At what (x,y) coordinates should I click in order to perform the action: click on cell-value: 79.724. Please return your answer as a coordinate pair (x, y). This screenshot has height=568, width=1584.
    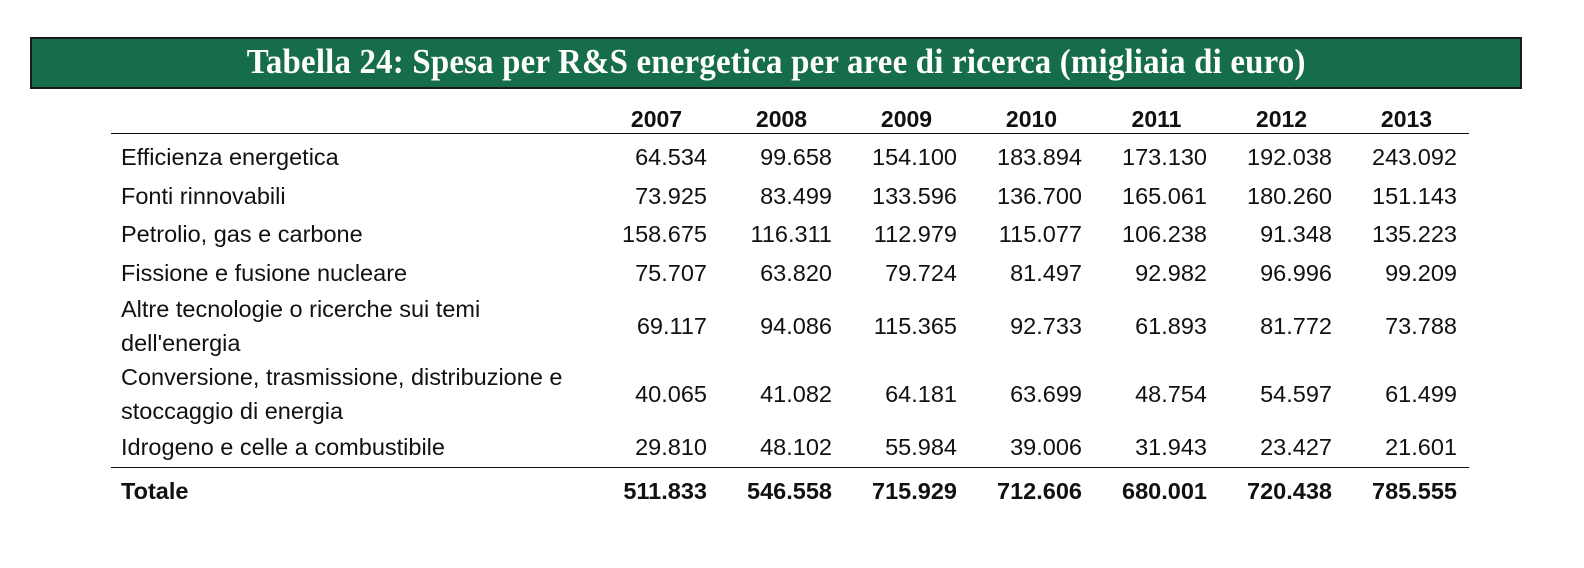
    Looking at the image, I should click on (921, 272).